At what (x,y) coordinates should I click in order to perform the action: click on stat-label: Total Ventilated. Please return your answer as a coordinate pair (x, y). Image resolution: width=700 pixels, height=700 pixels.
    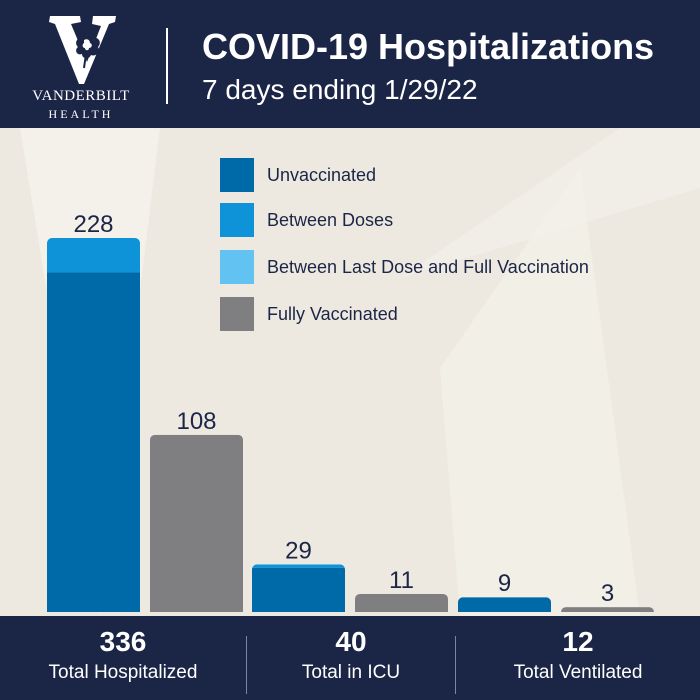
    Looking at the image, I should click on (578, 672).